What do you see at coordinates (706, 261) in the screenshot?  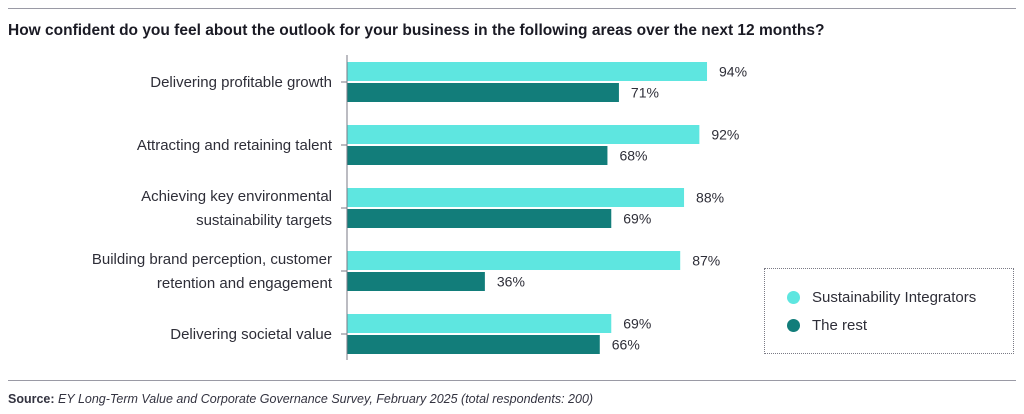 I see `data-label-integrators: 87%` at bounding box center [706, 261].